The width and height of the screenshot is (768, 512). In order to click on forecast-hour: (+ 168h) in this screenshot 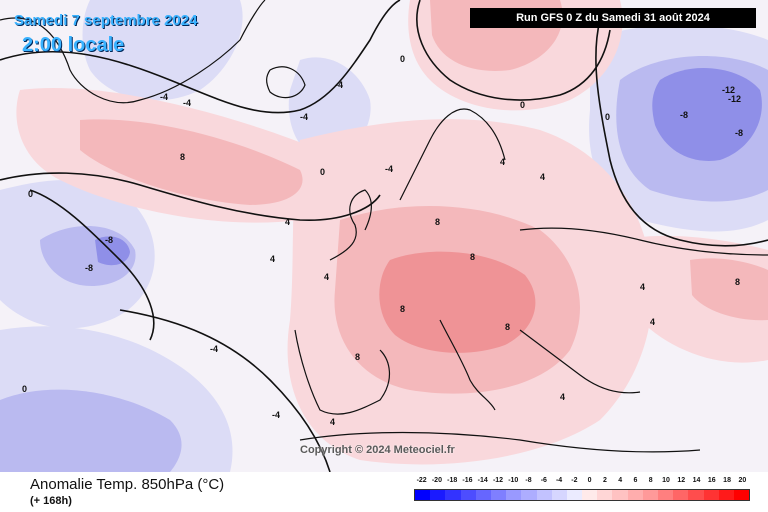, I will do `click(51, 501)`.